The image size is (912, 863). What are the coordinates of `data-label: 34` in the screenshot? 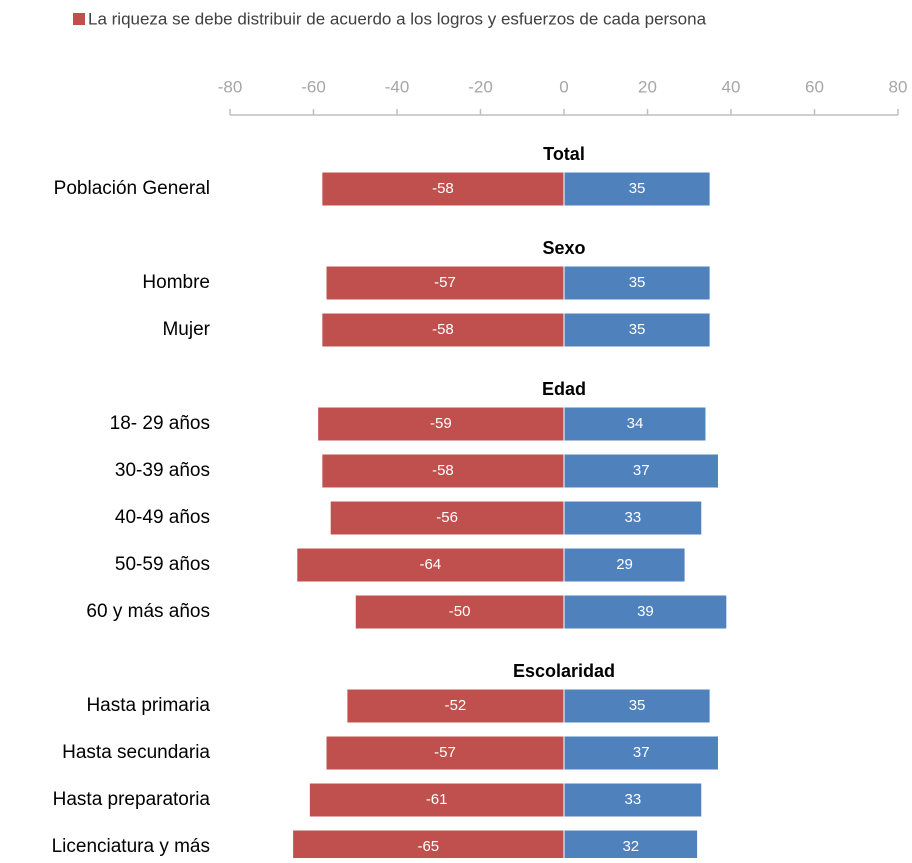 It's located at (635, 423).